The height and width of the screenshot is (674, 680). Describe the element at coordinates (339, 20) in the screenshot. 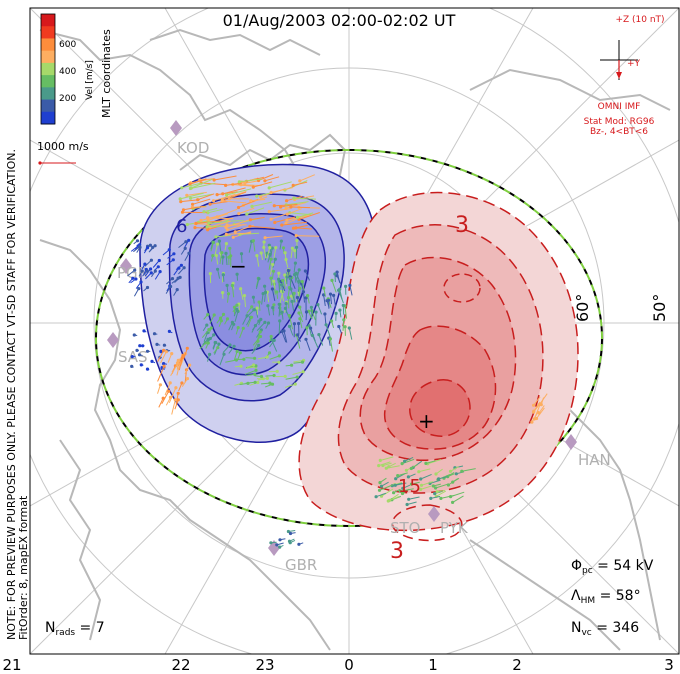

I see `map-title: 01/Aug/2003 02:00-02:02 UT` at that location.